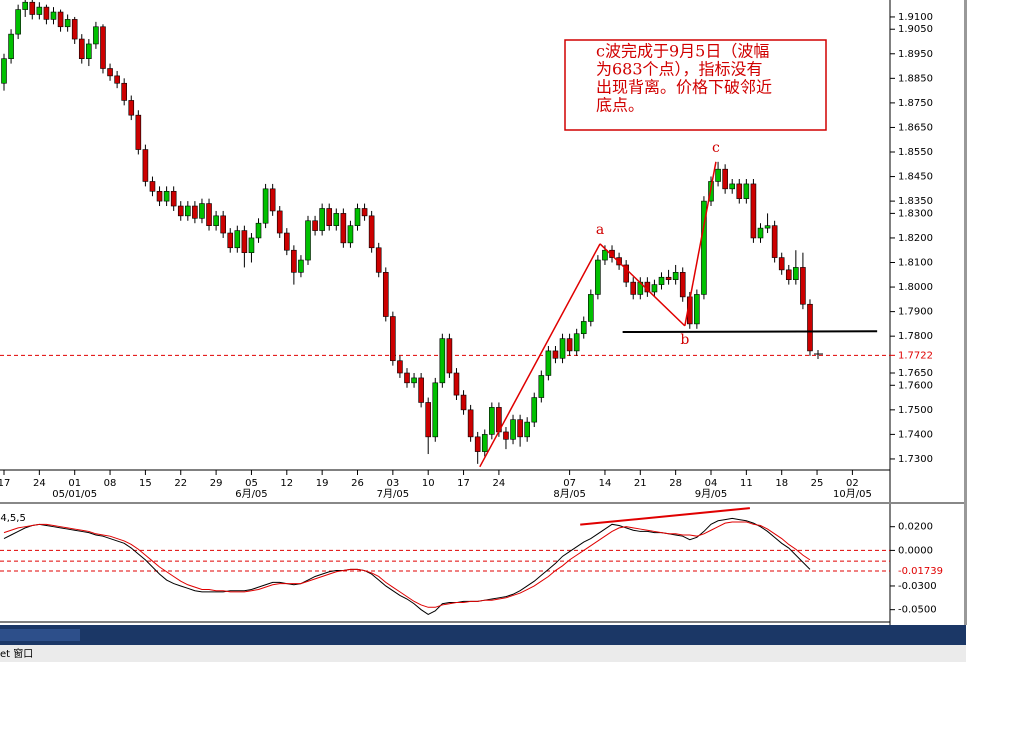 Image resolution: width=1024 pixels, height=746 pixels. I want to click on indicator-title: 34,5,5, so click(13, 518).